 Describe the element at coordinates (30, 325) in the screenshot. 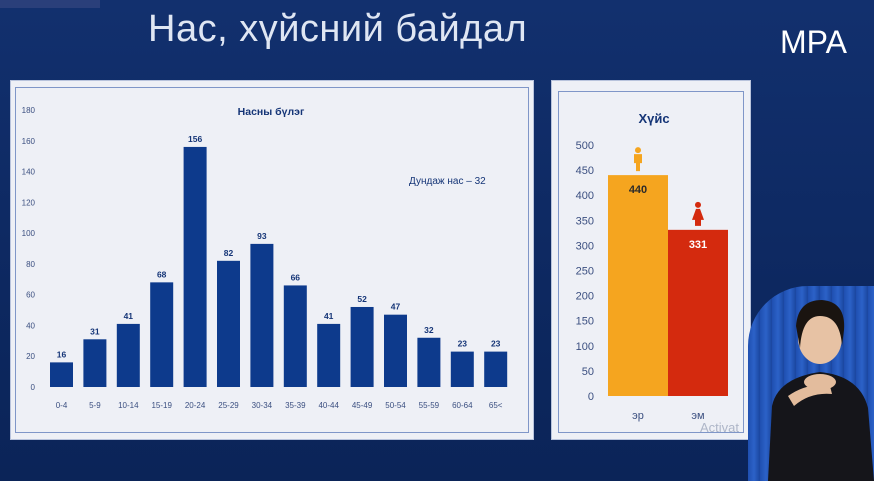

I see `age-y-tick-label: 40` at that location.